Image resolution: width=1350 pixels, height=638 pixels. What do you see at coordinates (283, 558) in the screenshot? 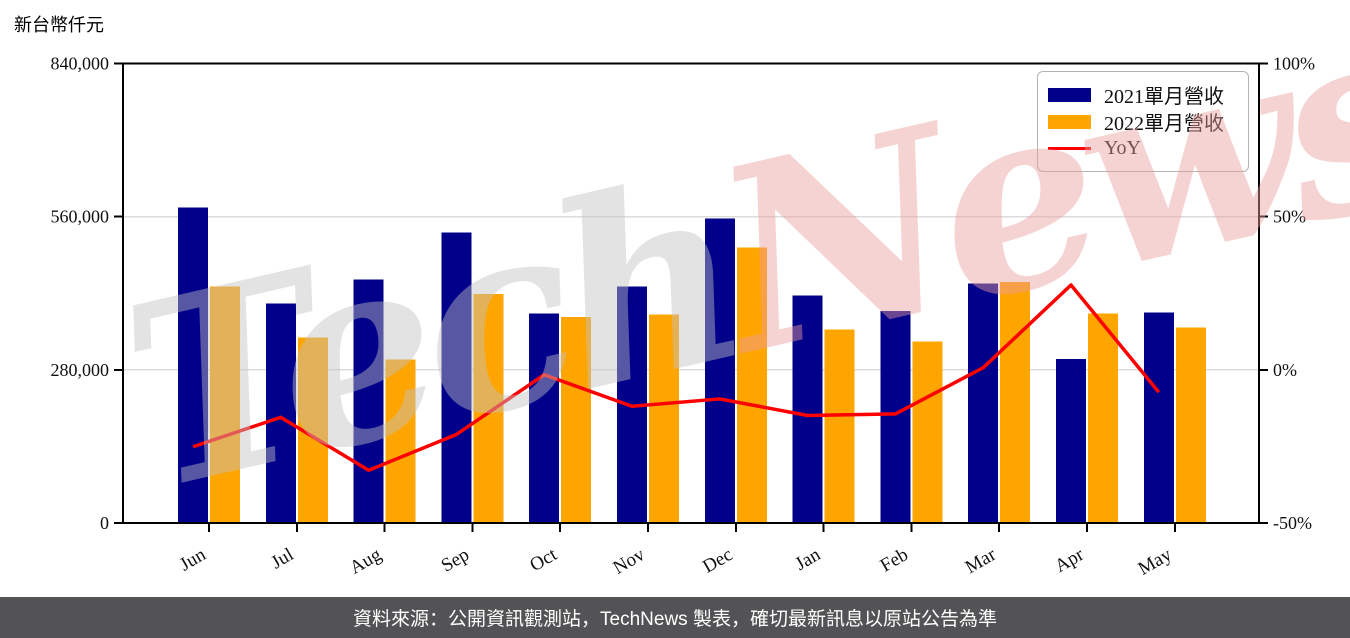
I see `x-tick-label-Jul: Jul` at bounding box center [283, 558].